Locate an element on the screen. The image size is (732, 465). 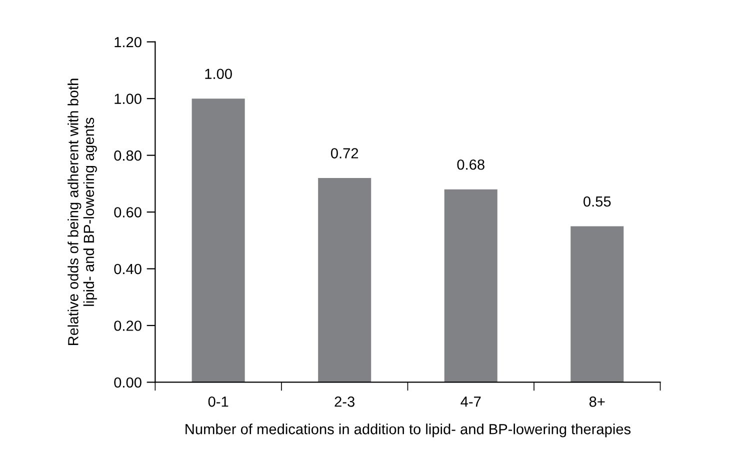
x-axis-title: Number of medications in addition to lipid- and BP-lowering therapies is located at coordinates (408, 431).